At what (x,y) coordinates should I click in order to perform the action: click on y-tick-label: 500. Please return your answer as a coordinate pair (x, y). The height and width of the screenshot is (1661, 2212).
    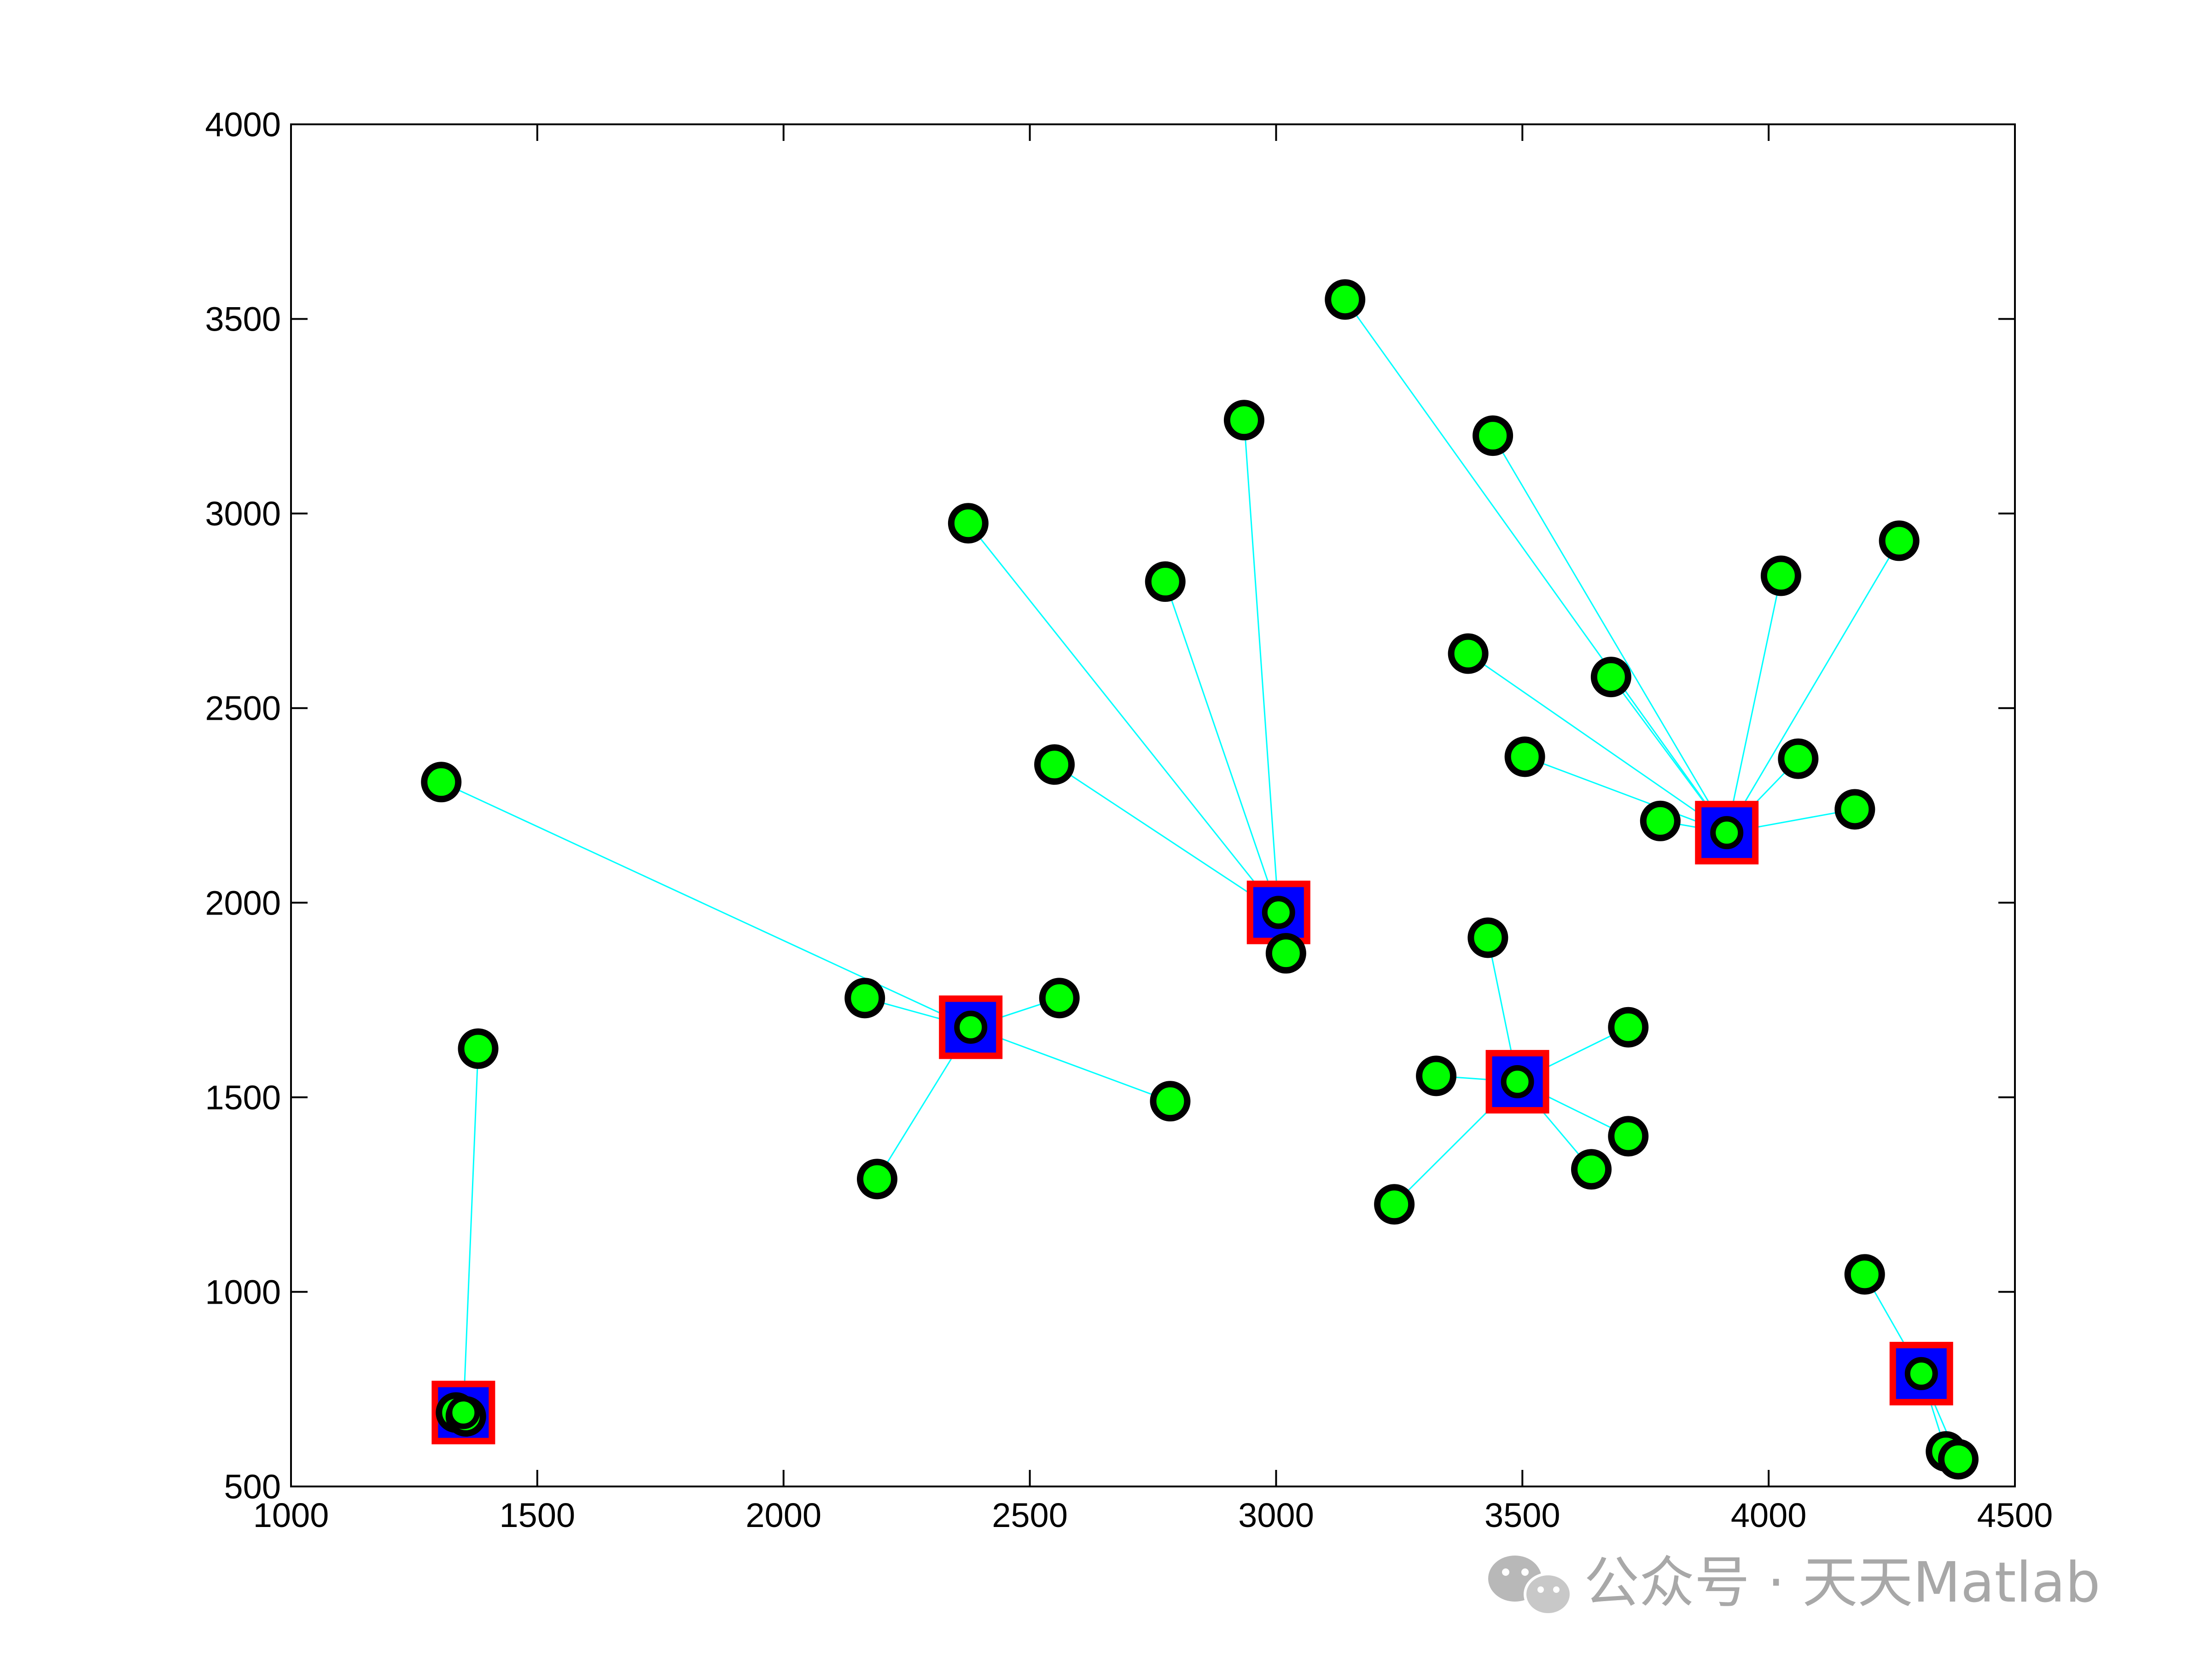
    Looking at the image, I should click on (252, 1487).